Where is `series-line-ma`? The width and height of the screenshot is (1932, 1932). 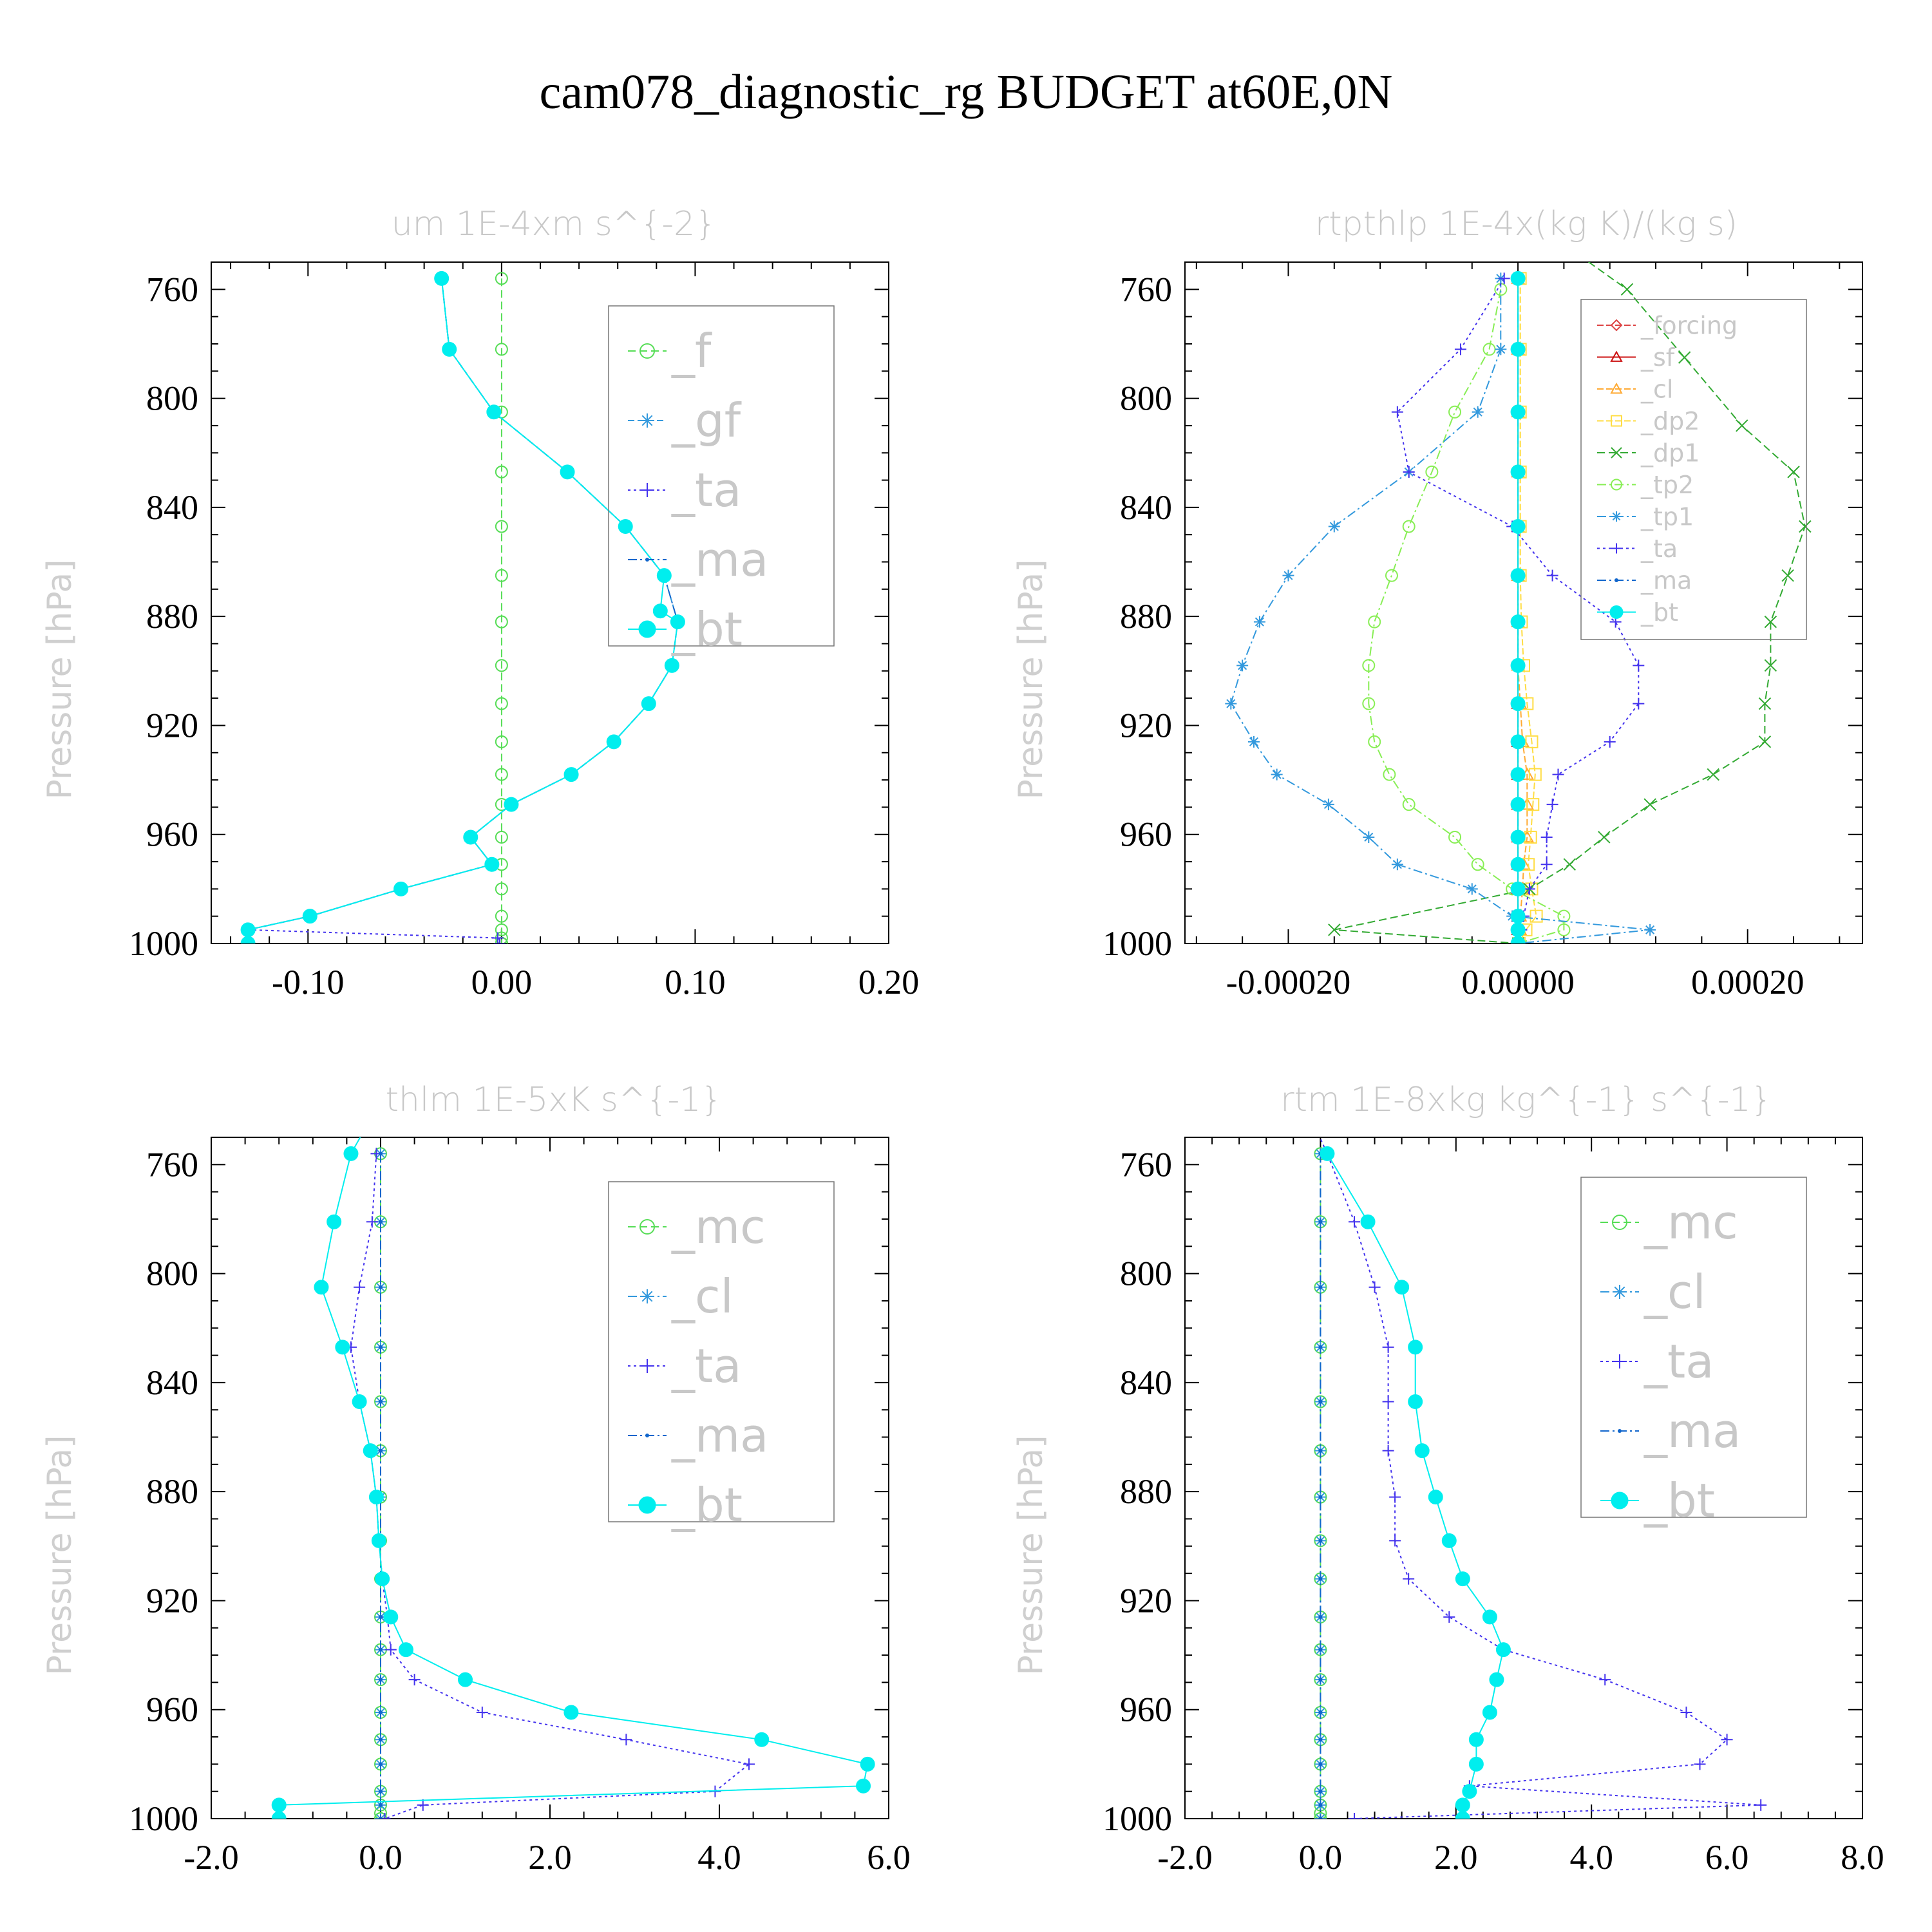 series-line-ma is located at coordinates (463, 610).